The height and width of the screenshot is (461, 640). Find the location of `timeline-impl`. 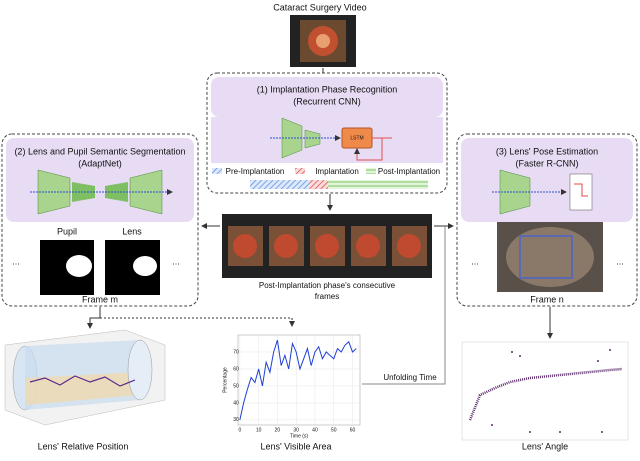

timeline-impl is located at coordinates (319, 184).